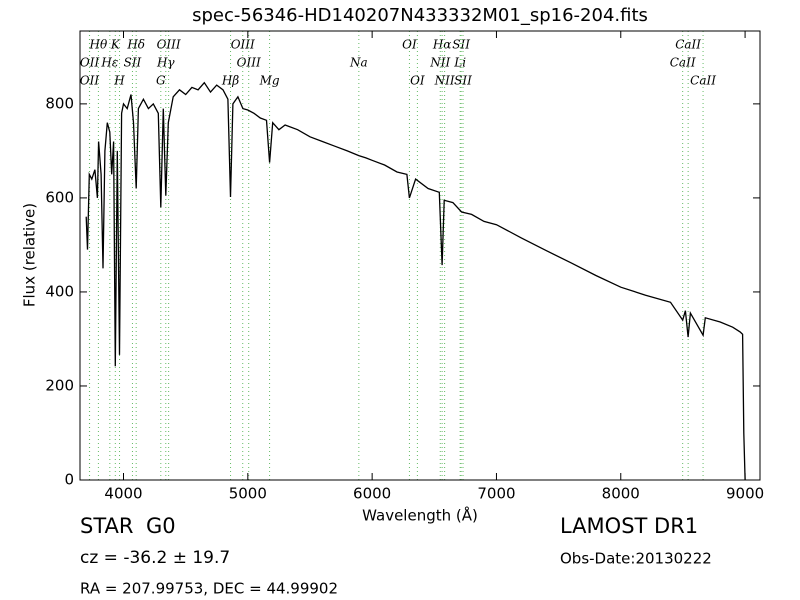  I want to click on subclass: G0, so click(161, 526).